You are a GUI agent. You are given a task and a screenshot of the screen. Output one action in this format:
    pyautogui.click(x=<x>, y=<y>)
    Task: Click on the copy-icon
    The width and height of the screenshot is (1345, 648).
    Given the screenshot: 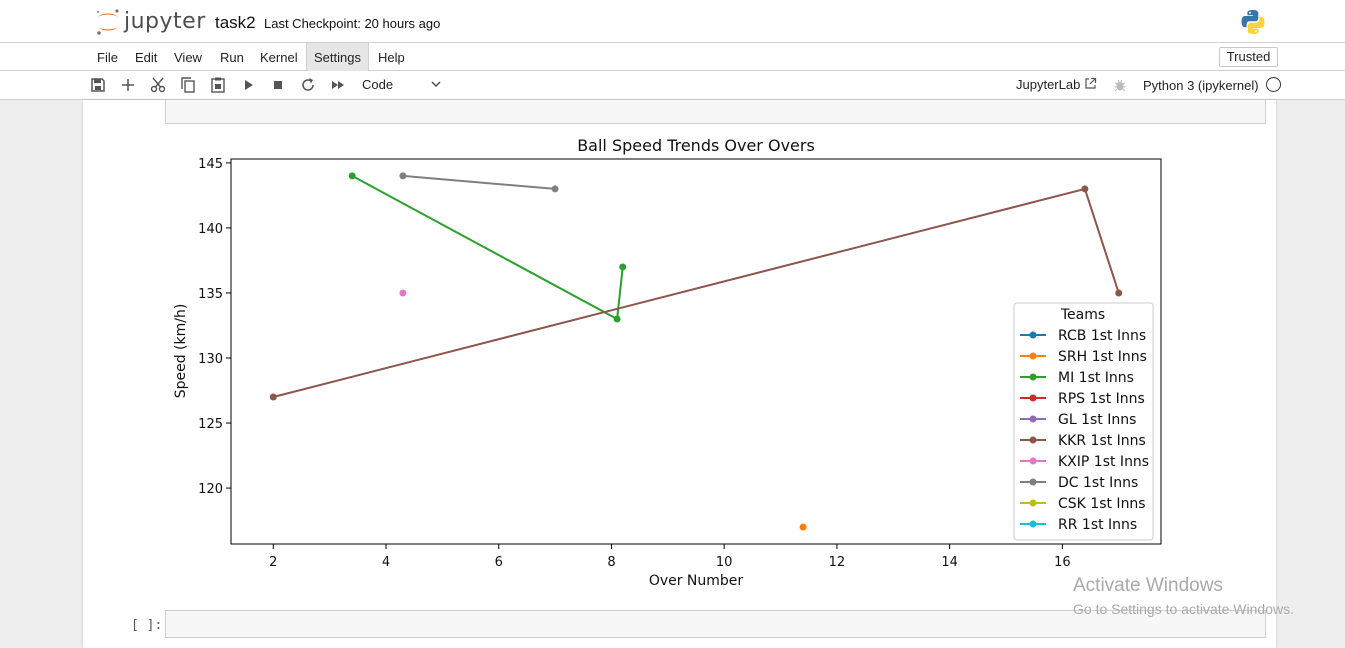 What is the action you would take?
    pyautogui.click(x=188, y=85)
    